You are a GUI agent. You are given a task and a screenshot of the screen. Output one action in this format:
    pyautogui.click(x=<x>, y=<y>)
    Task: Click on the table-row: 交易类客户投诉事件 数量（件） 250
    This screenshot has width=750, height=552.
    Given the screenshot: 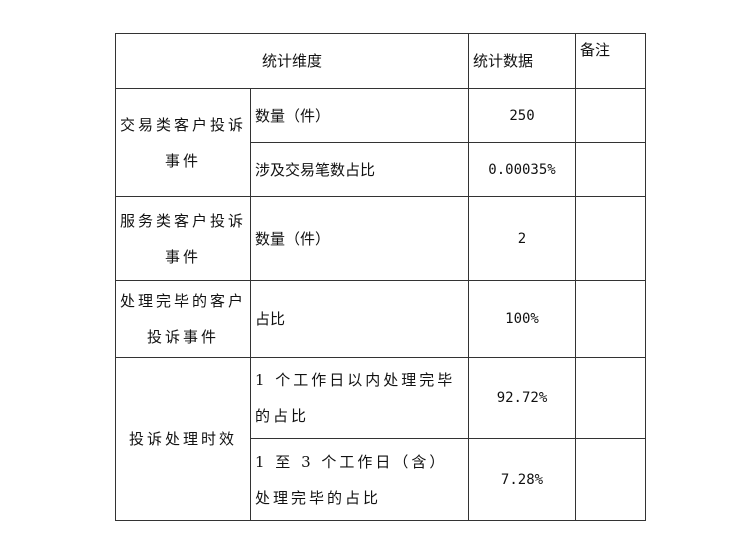 What is the action you would take?
    pyautogui.click(x=380, y=142)
    